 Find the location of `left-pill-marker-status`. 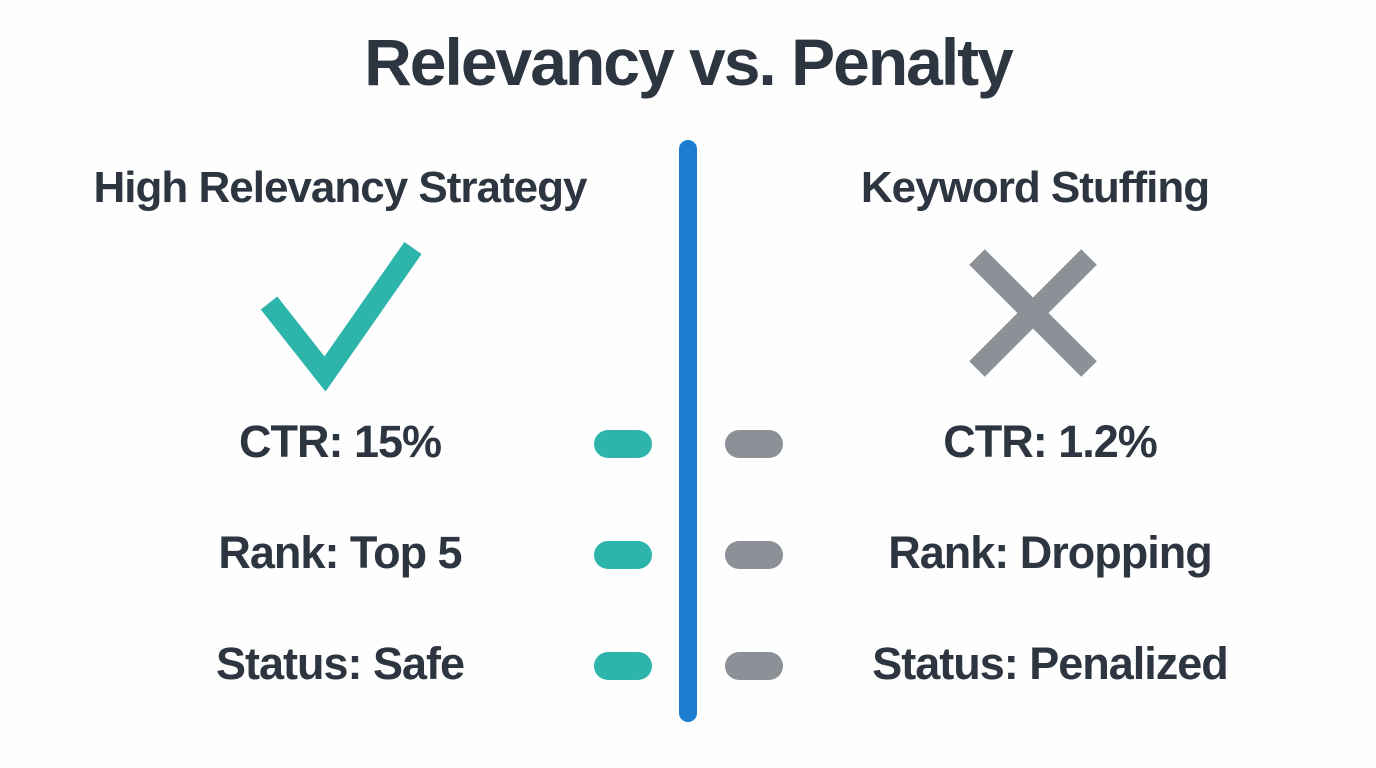

left-pill-marker-status is located at coordinates (623, 666).